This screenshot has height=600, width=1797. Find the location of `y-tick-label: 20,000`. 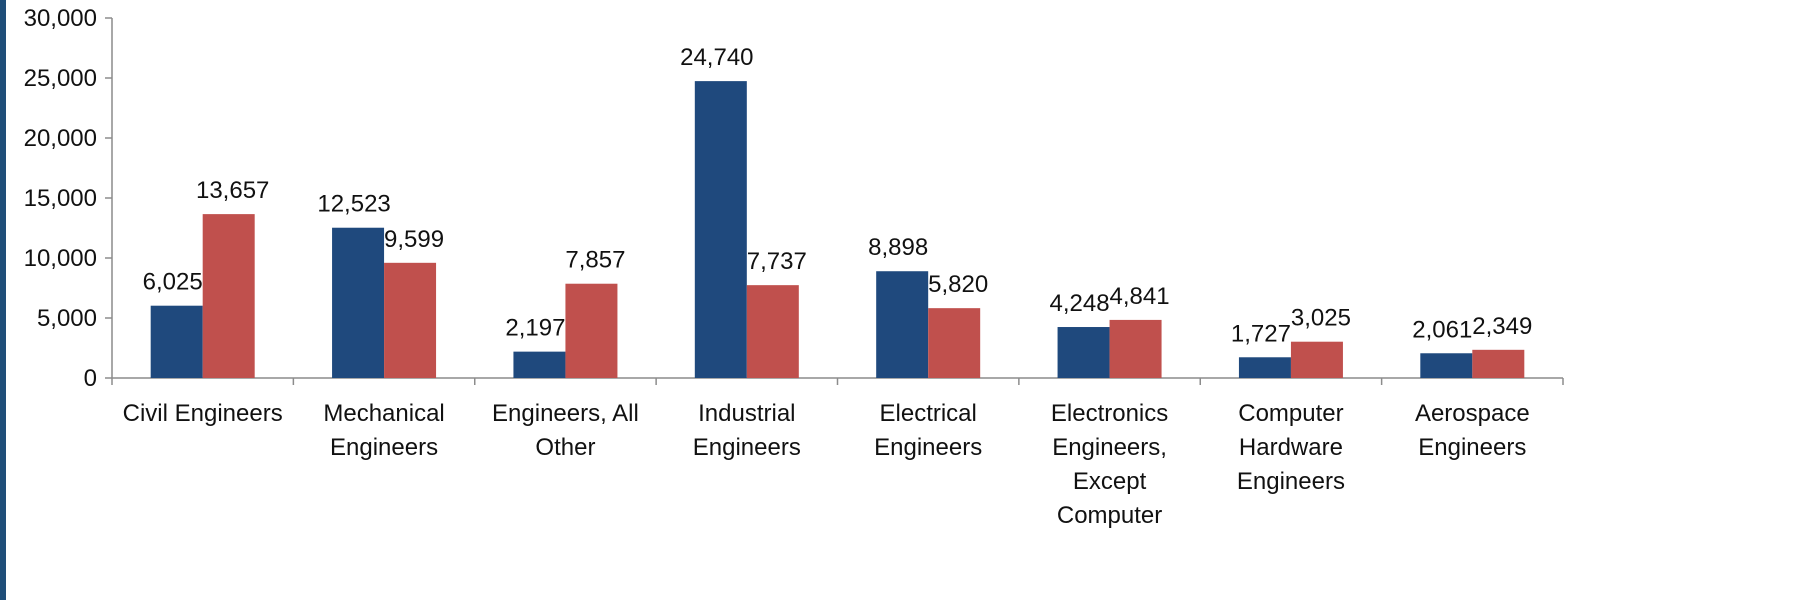

y-tick-label: 20,000 is located at coordinates (60, 138).